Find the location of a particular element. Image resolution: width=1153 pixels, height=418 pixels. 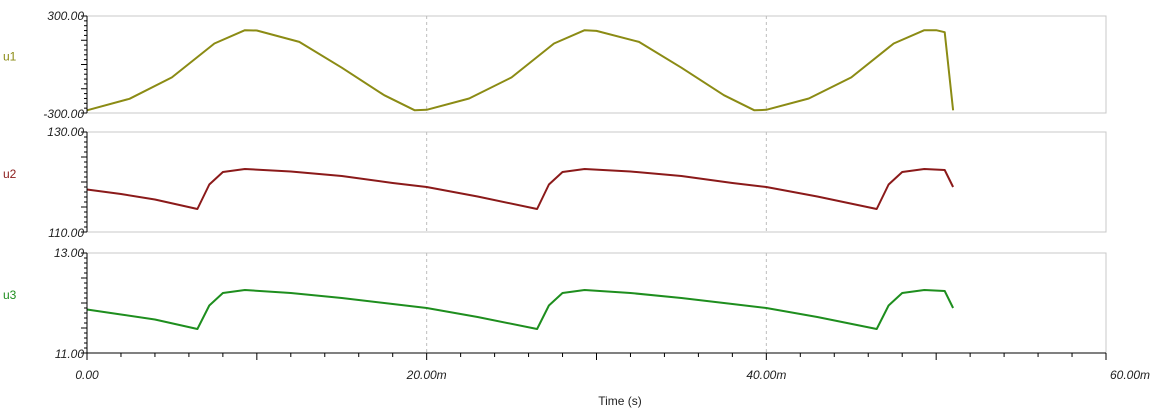

y-tick-label-bottom-u3: 11.00 is located at coordinates (69, 354).